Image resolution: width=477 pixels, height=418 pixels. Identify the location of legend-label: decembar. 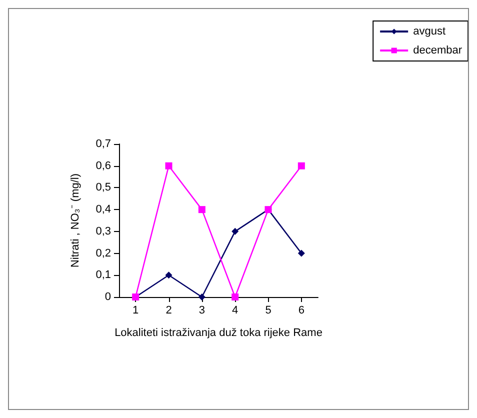
(437, 50).